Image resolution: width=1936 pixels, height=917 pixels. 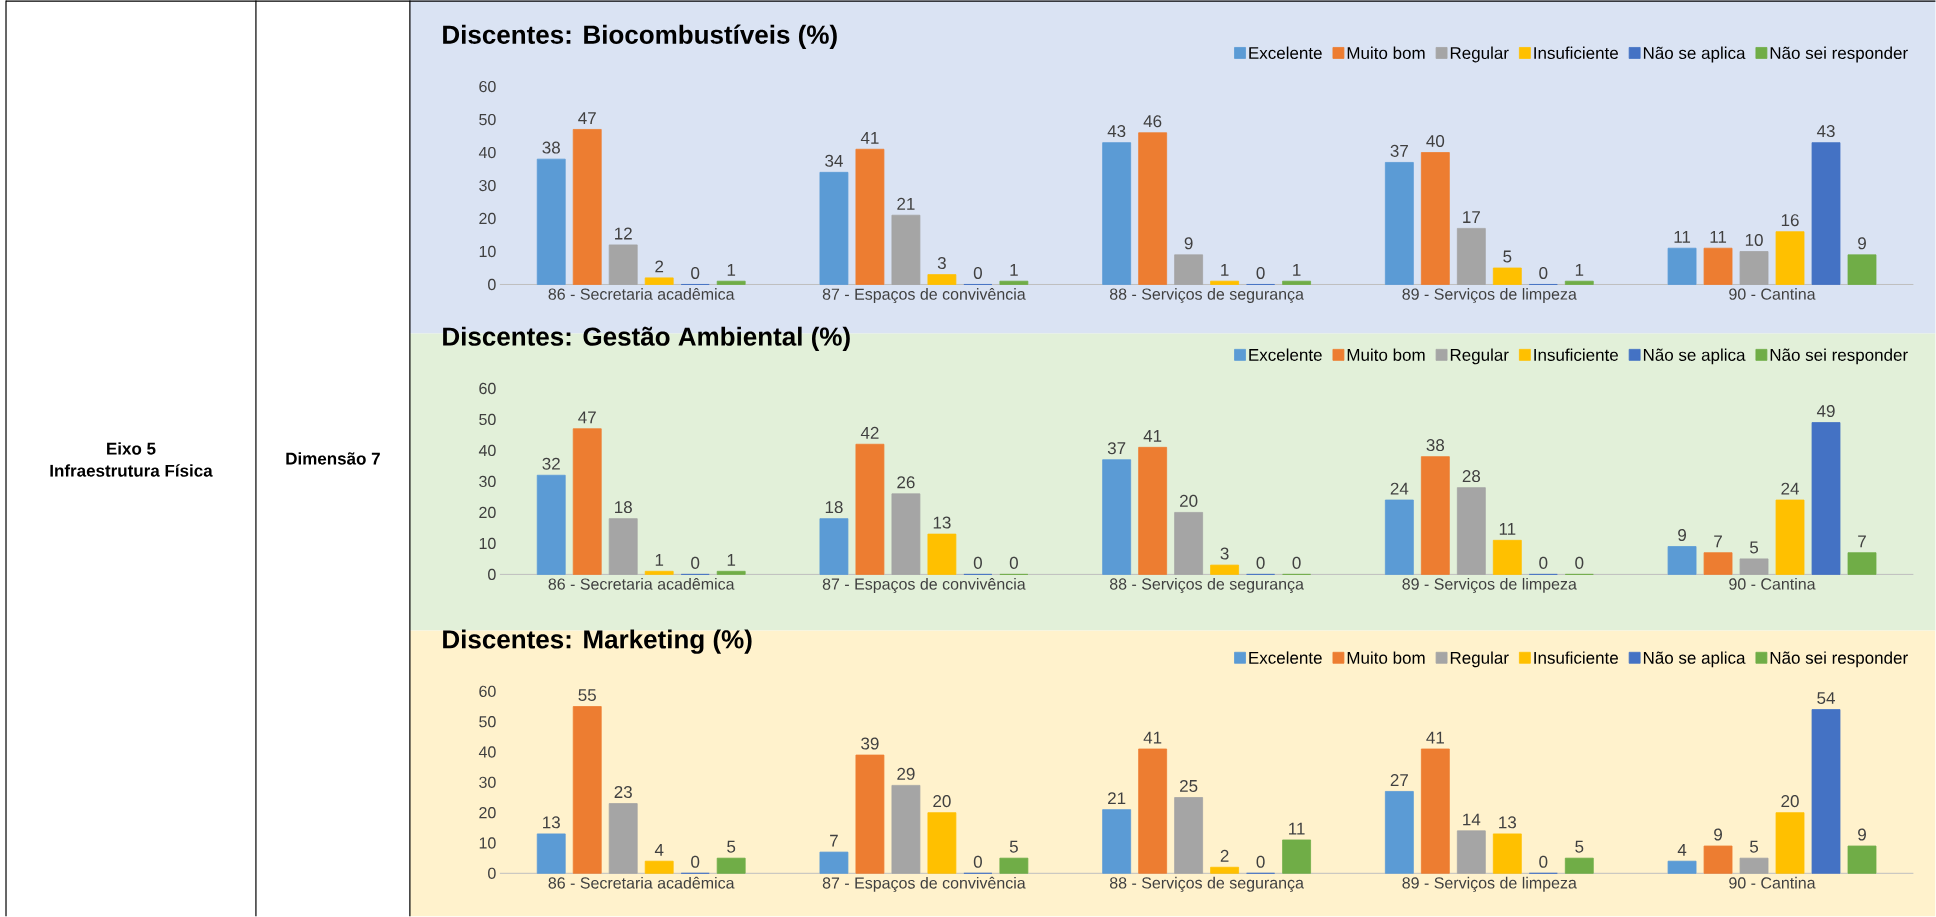 What do you see at coordinates (487, 86) in the screenshot?
I see `y-tick-label: 60` at bounding box center [487, 86].